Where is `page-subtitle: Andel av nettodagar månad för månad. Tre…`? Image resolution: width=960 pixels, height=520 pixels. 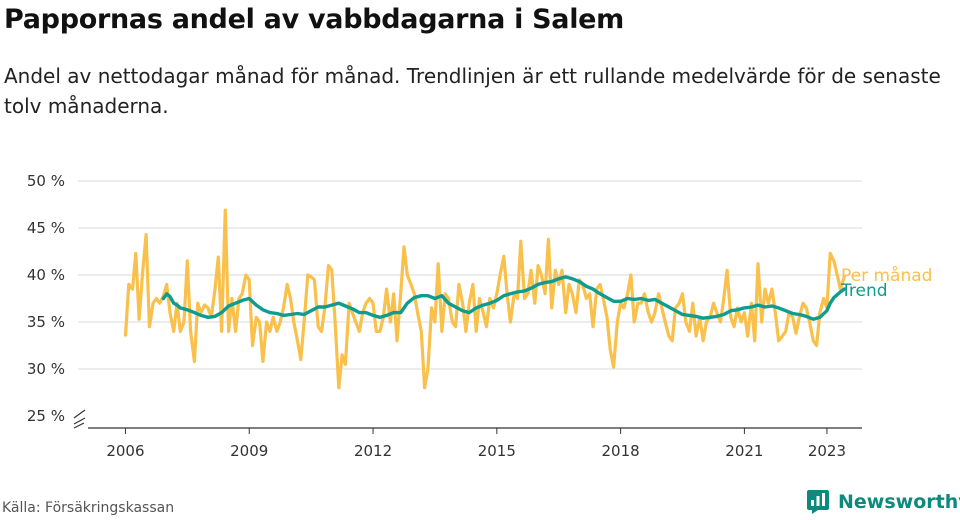 page-subtitle: Andel av nettodagar månad för månad. Tre… is located at coordinates (472, 91).